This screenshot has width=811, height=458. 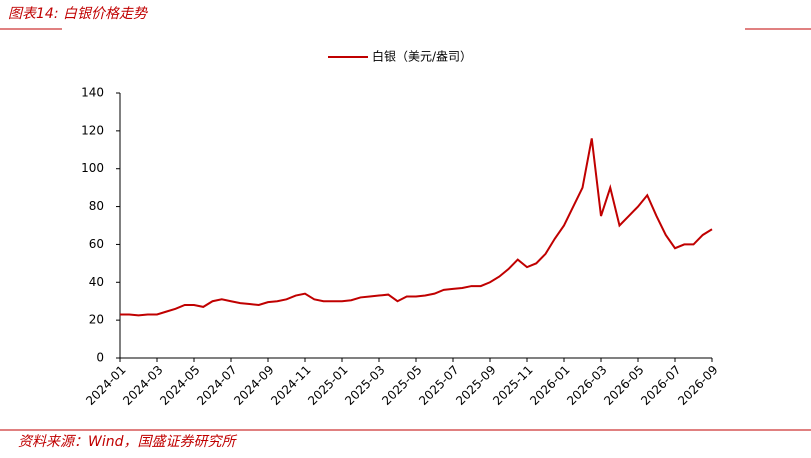 What do you see at coordinates (96, 244) in the screenshot?
I see `y-tick-label: 60` at bounding box center [96, 244].